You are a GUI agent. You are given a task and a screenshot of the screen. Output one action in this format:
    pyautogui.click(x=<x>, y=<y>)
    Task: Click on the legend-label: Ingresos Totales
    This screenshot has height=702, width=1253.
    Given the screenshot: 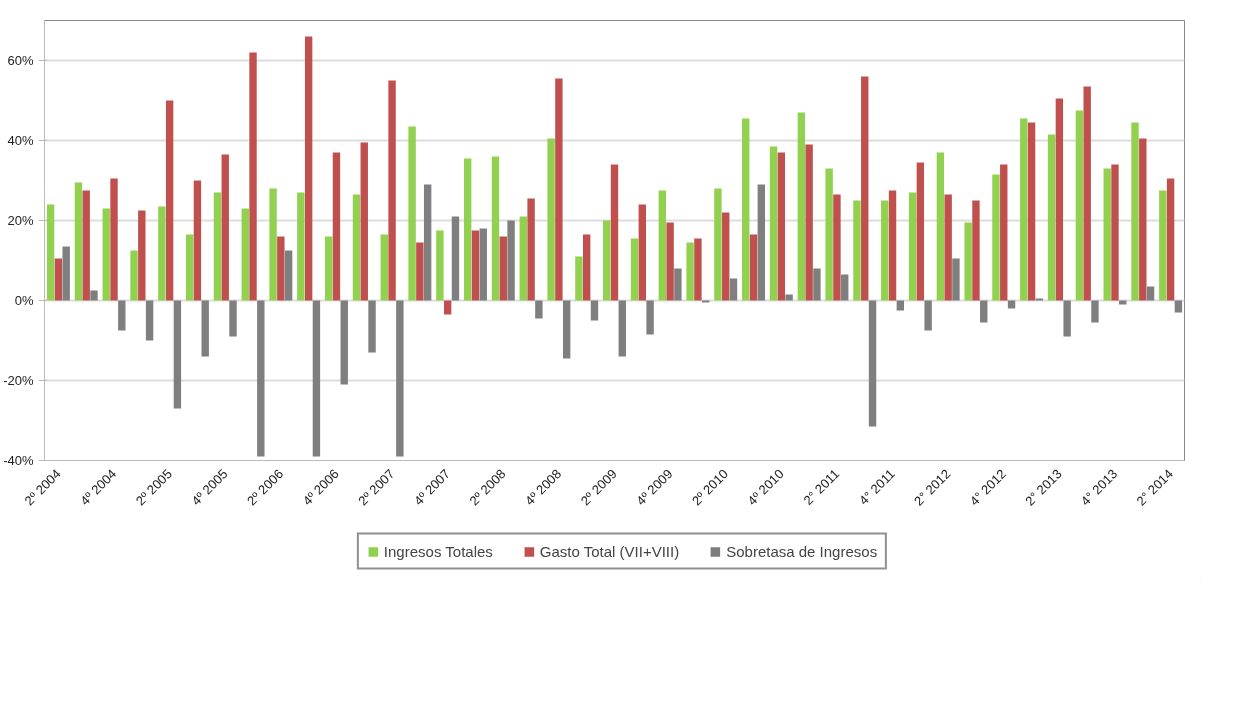 What is the action you would take?
    pyautogui.click(x=438, y=551)
    